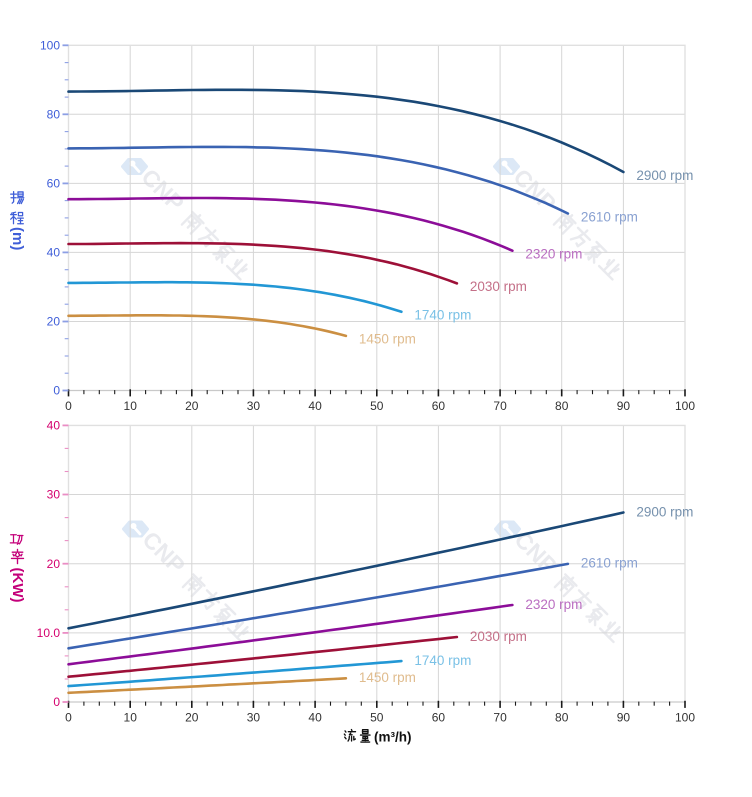  I want to click on svg-text: (KW), so click(17, 585).